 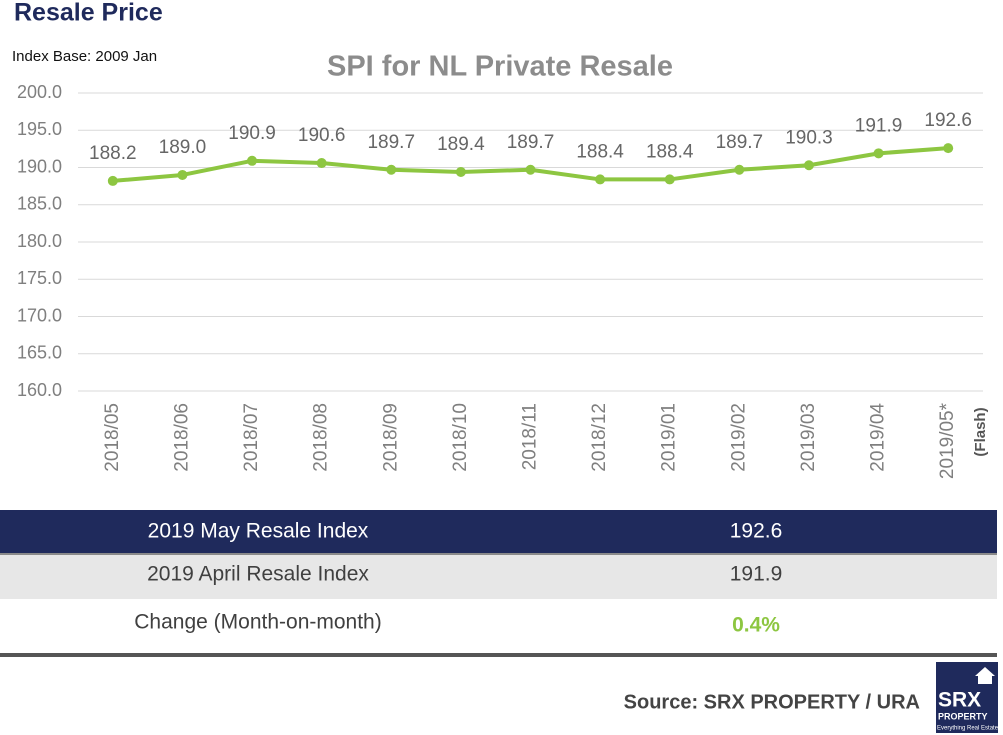 I want to click on value-label: 190.3, so click(x=809, y=137).